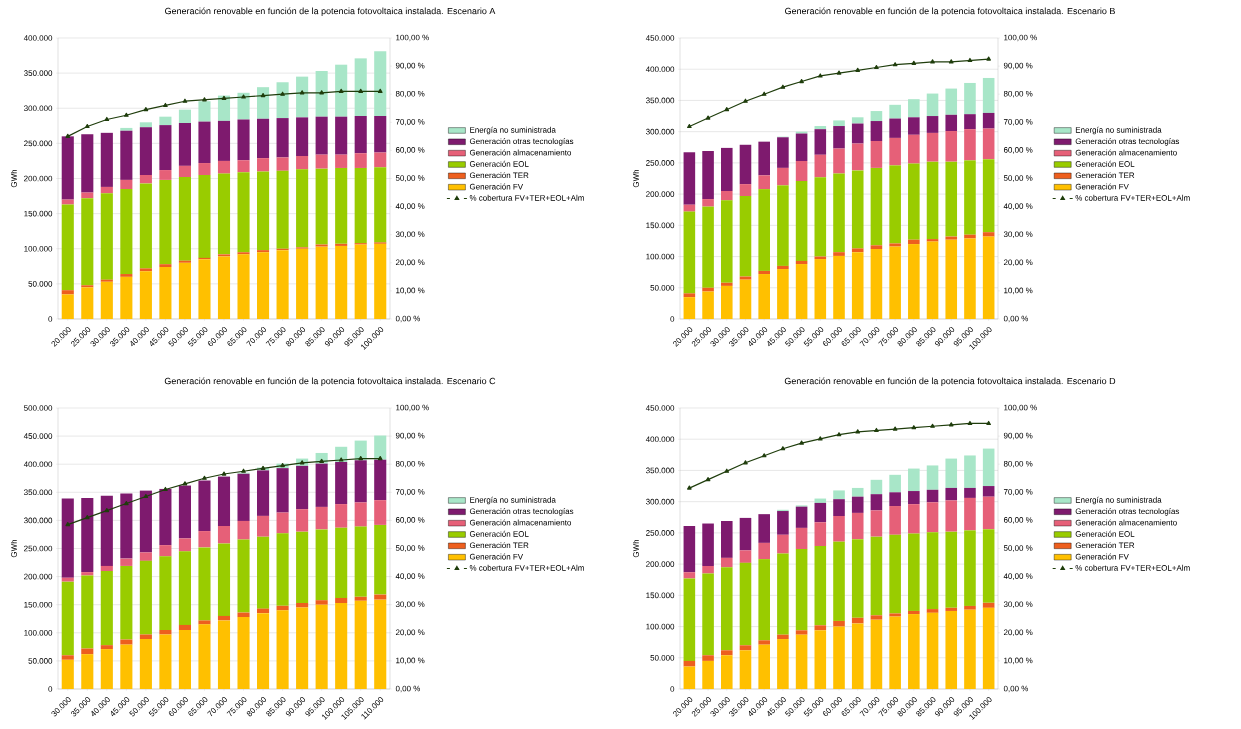  I want to click on chart-title: Generación renovable en función de la potencia fotovoltaica instalada. Escenario B, so click(950, 11).